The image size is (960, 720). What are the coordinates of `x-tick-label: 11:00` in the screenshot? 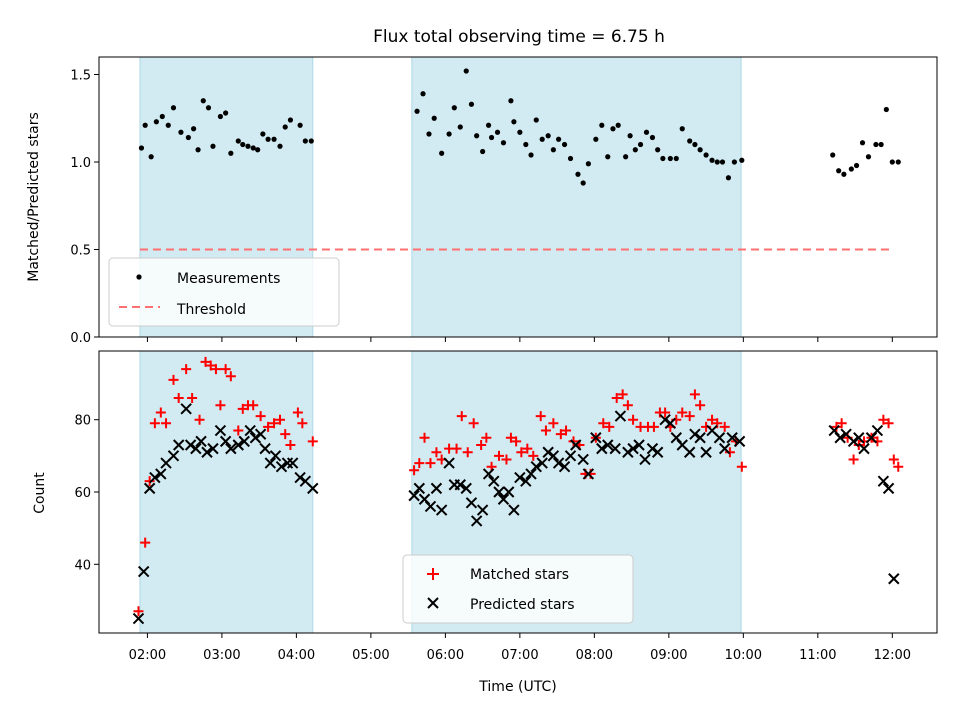 It's located at (817, 655).